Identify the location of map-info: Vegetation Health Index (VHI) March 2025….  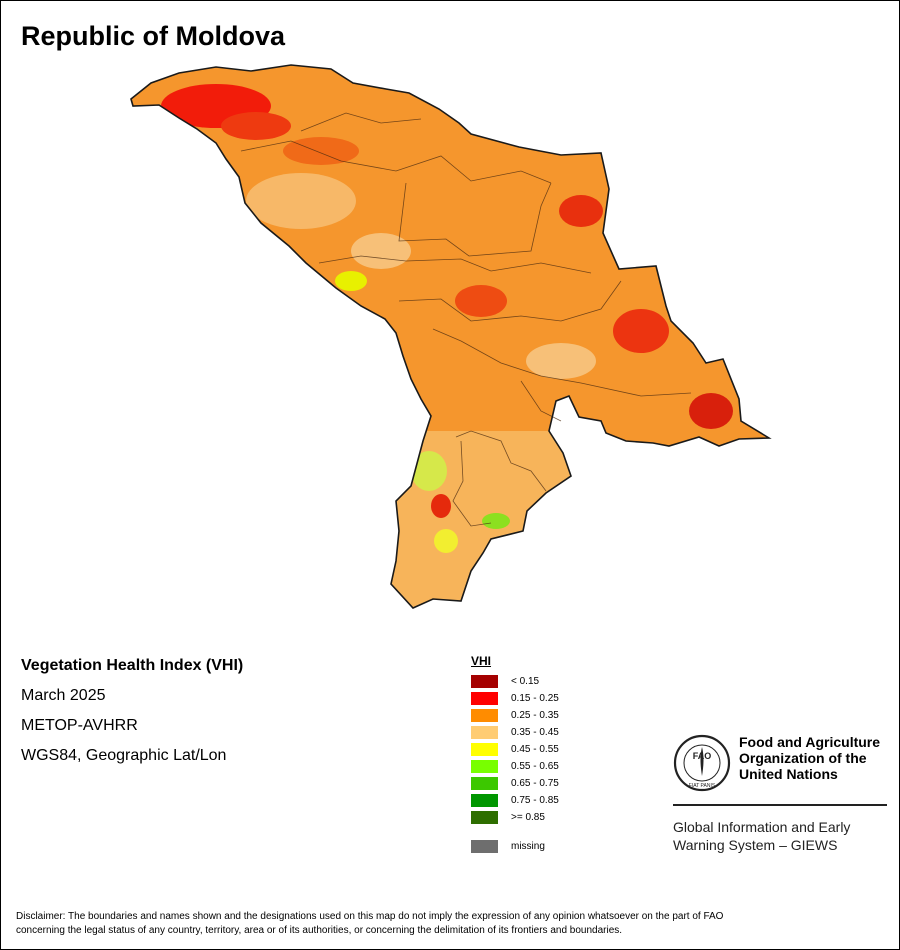
(221, 717).